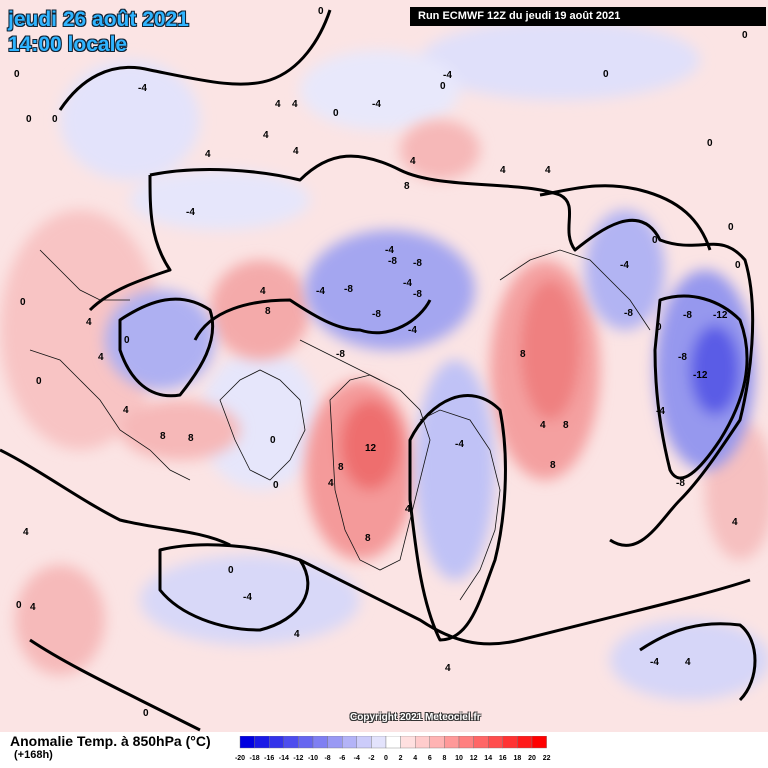  I want to click on color-scale-tick-label: 16, so click(503, 758).